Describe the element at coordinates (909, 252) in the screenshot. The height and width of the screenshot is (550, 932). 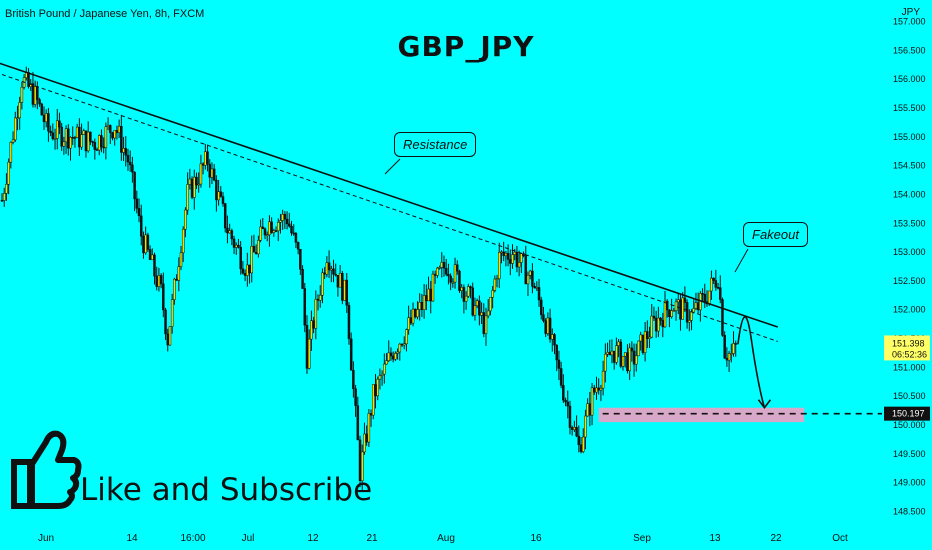
I see `y-tick-label: 153.000` at that location.